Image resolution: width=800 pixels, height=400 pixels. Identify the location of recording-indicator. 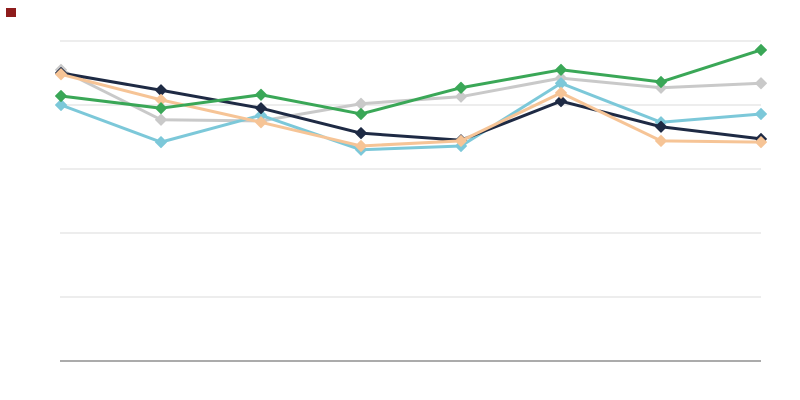
(11, 12).